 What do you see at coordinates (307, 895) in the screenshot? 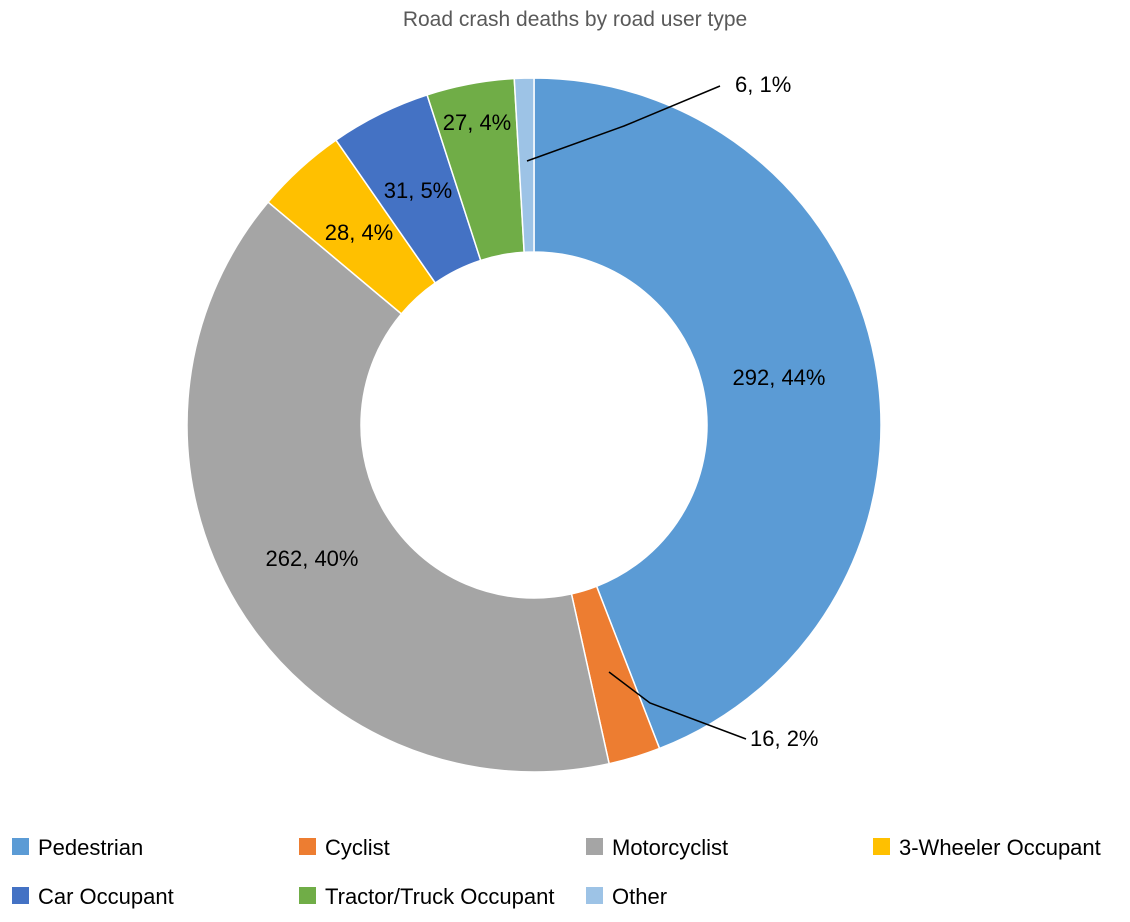
I see `legend-swatch-tractor-truck-occupant` at bounding box center [307, 895].